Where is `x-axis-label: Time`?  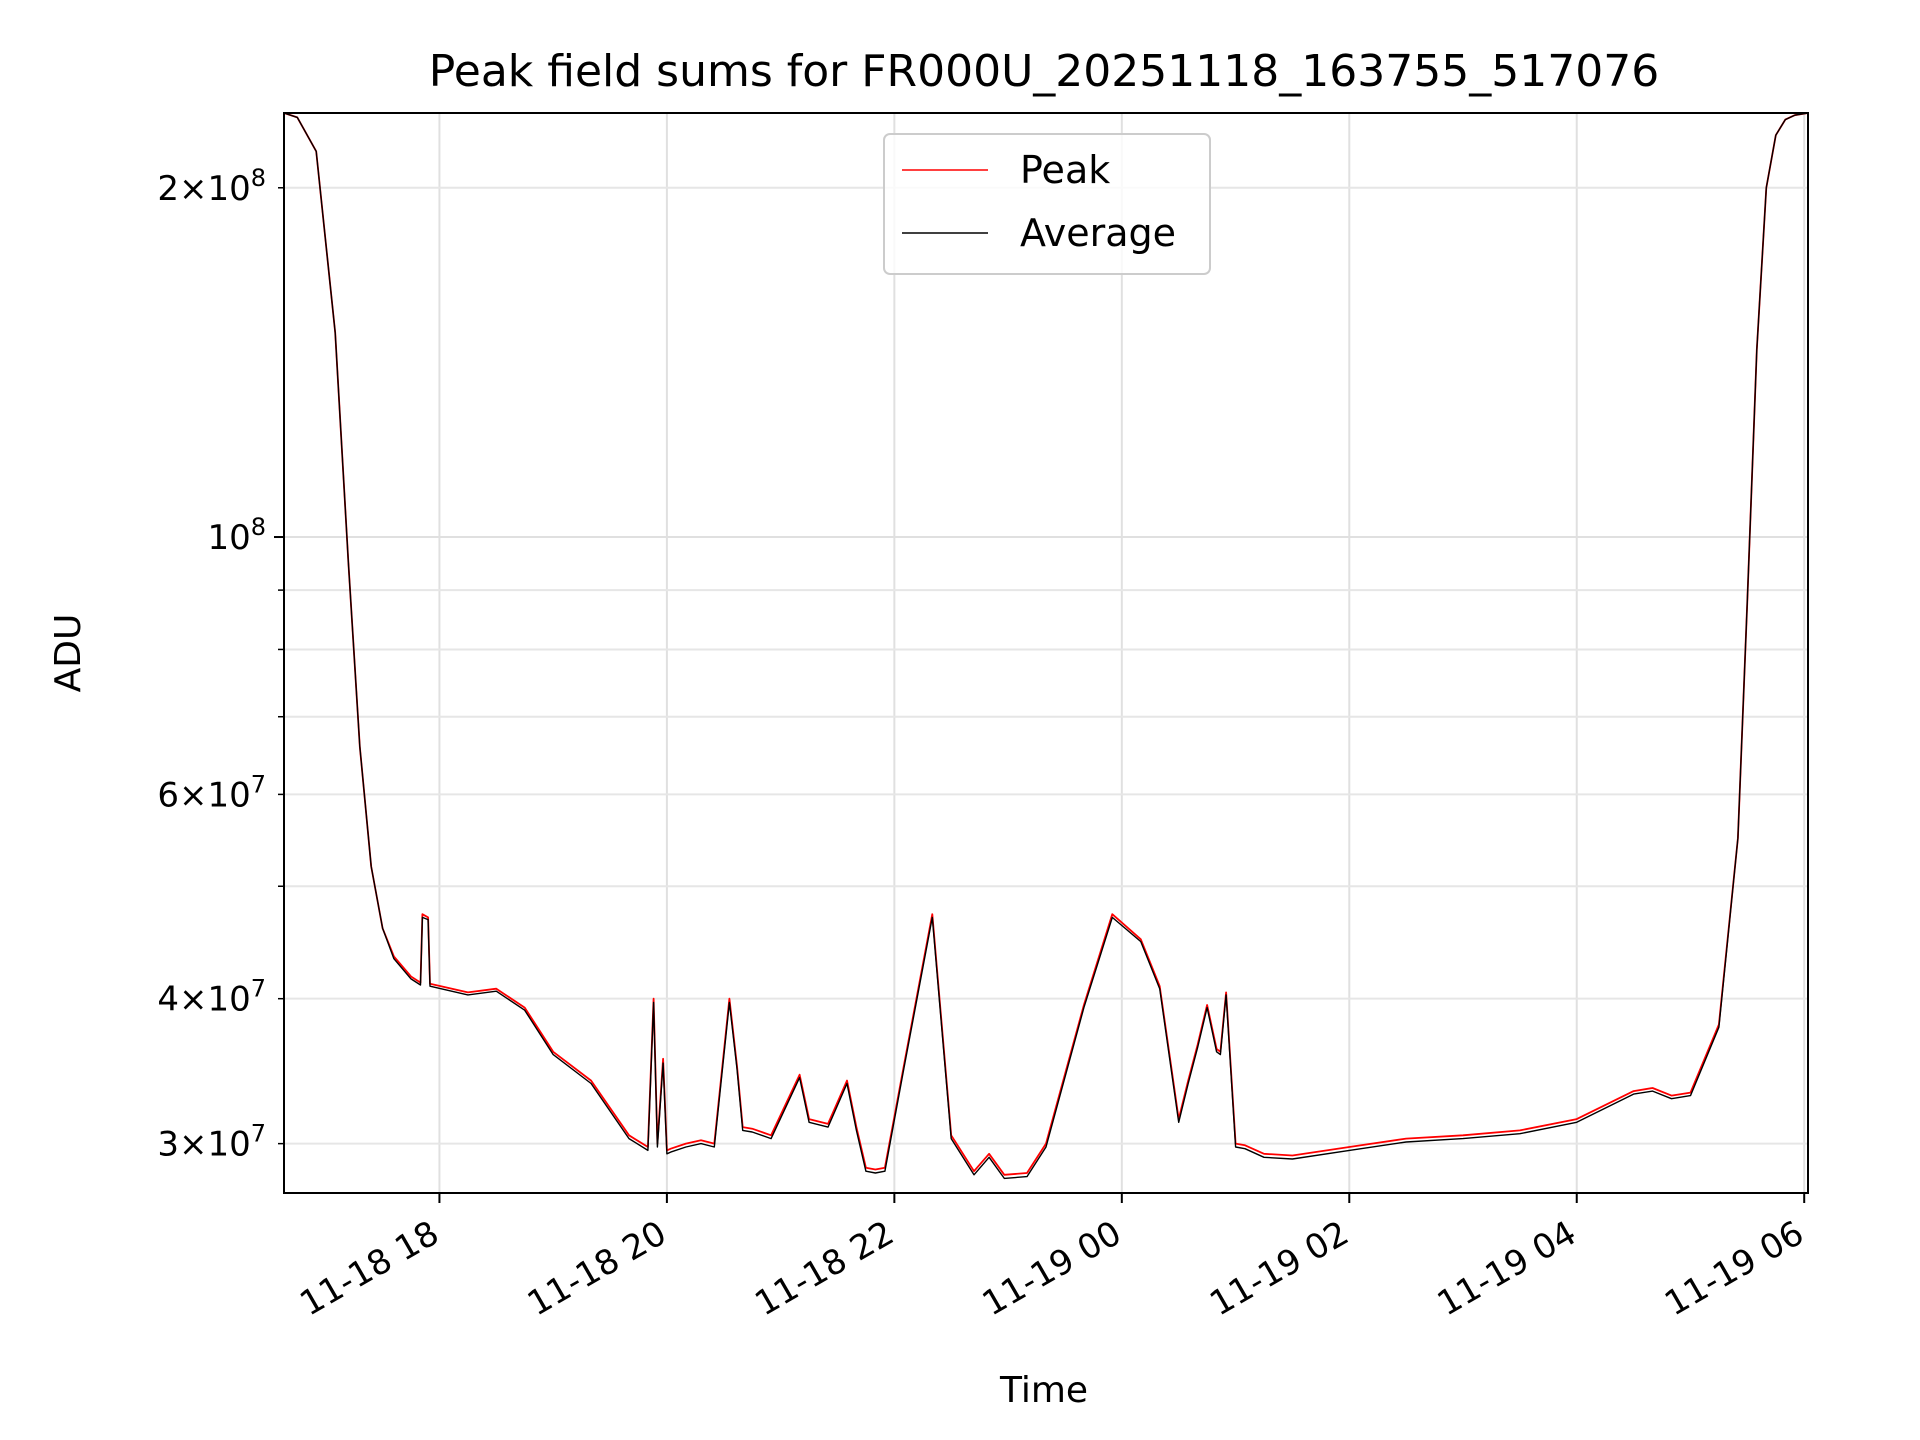
x-axis-label: Time is located at coordinates (1043, 1390).